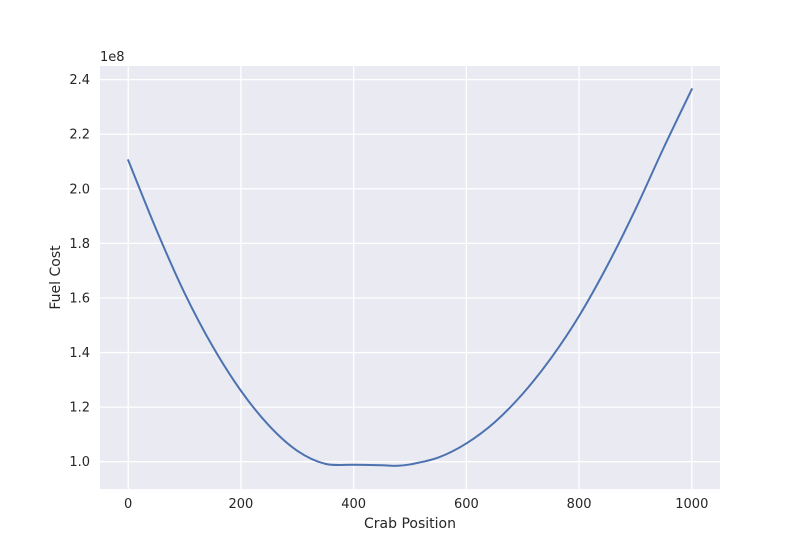 This screenshot has width=800, height=550. I want to click on x-tick-label: 400, so click(353, 504).